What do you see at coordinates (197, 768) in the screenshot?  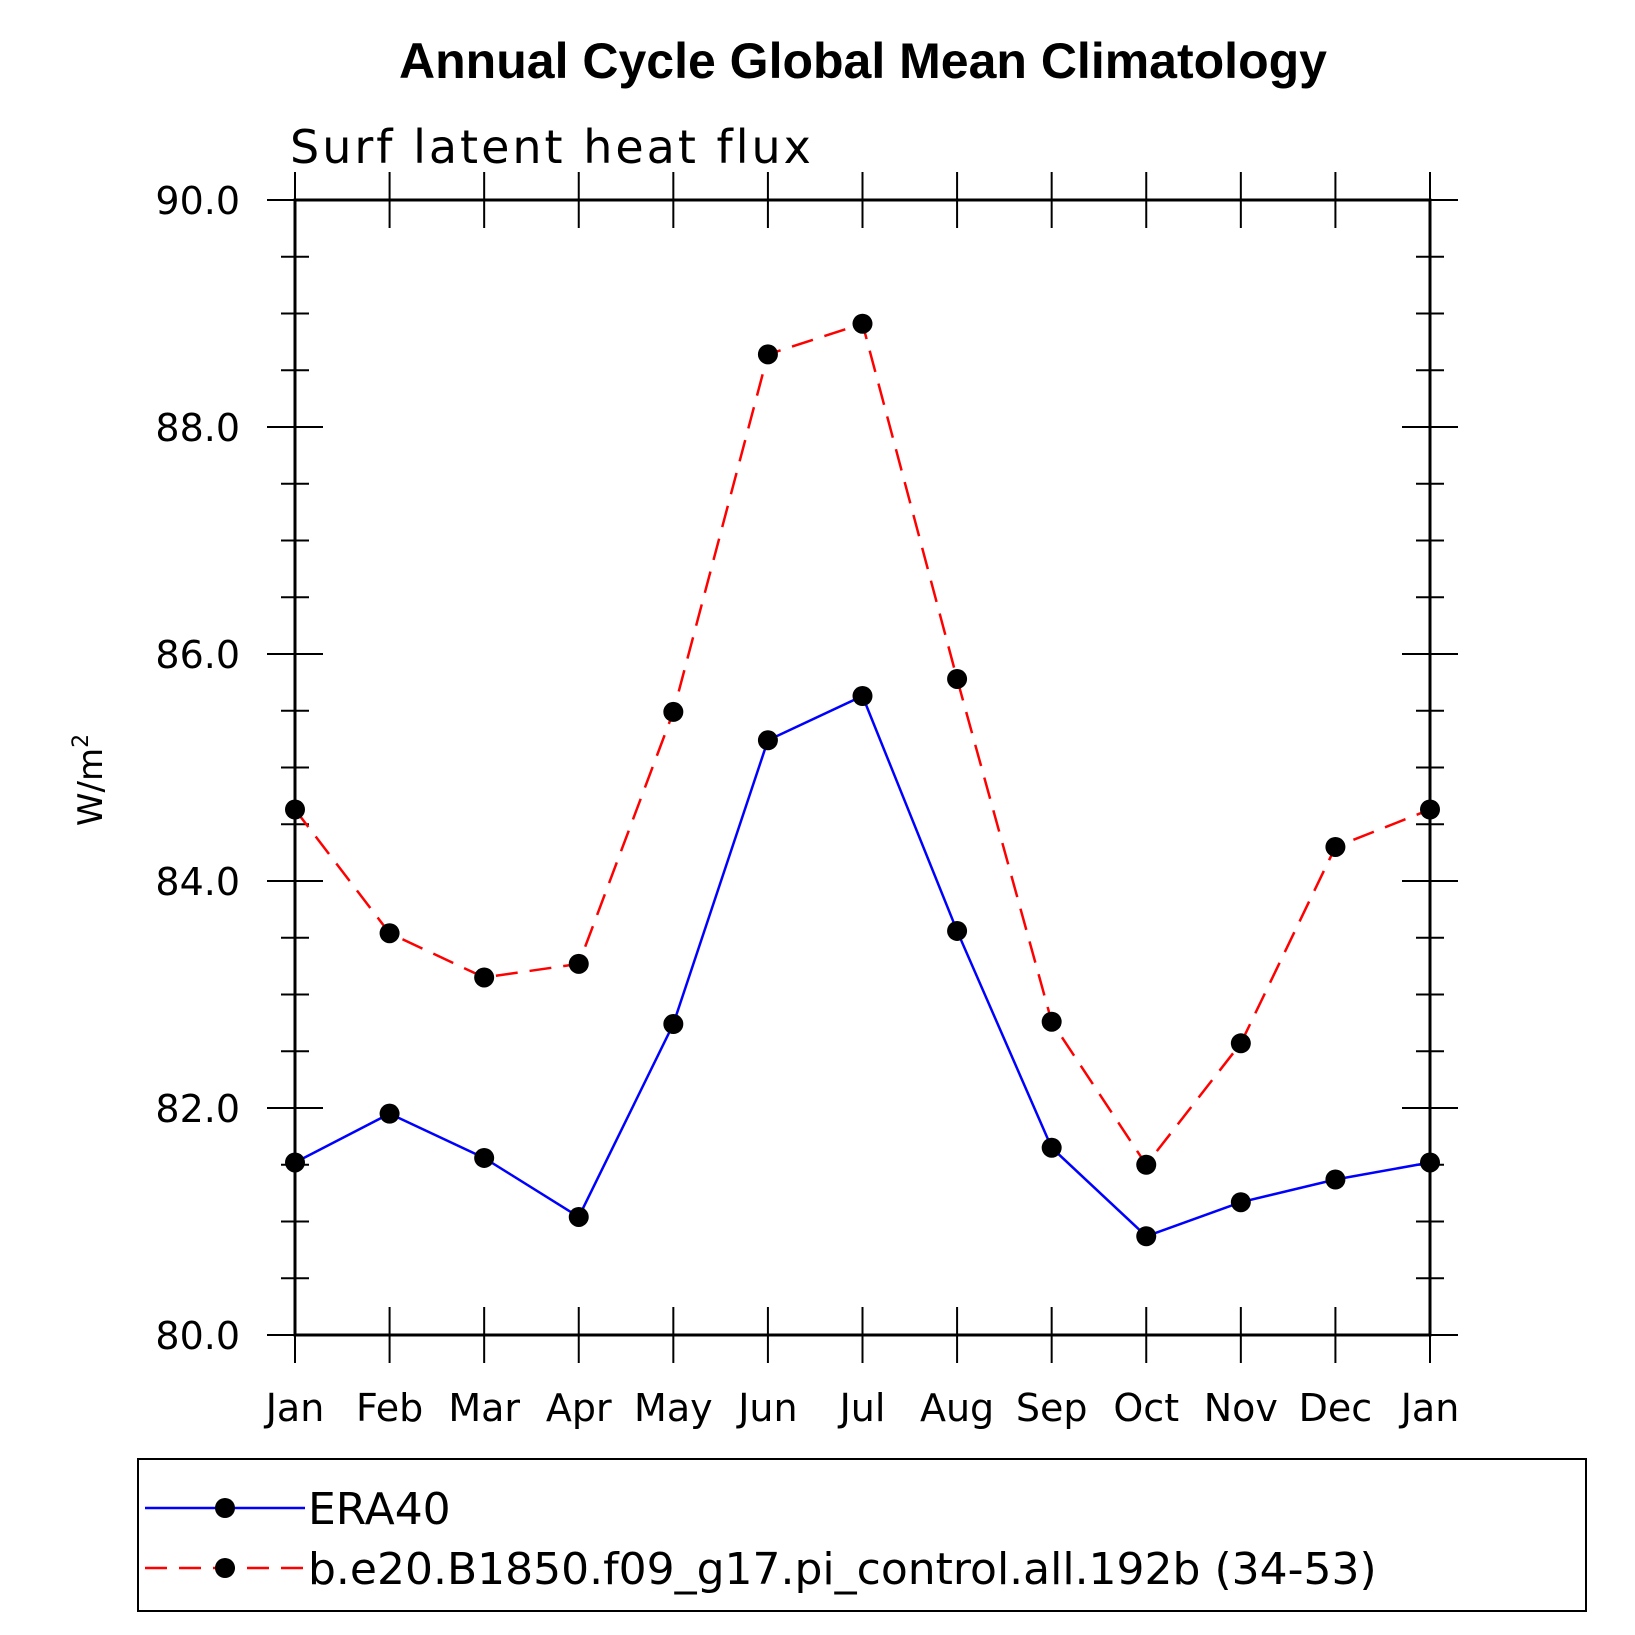 I see `y-tick-labels: 80.0 82.0 84.0 86.0 88.0 90.0` at bounding box center [197, 768].